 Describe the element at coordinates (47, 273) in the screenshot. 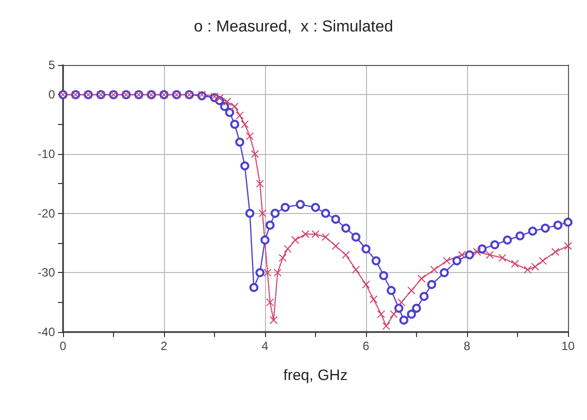

I see `y-tick-label: -30` at that location.